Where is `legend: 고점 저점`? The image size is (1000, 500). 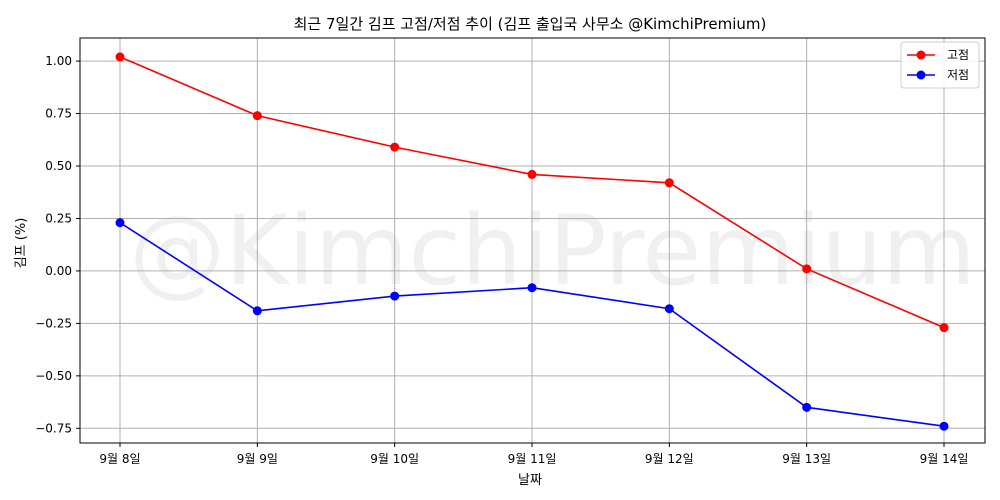
legend: 고점 저점 is located at coordinates (940, 65).